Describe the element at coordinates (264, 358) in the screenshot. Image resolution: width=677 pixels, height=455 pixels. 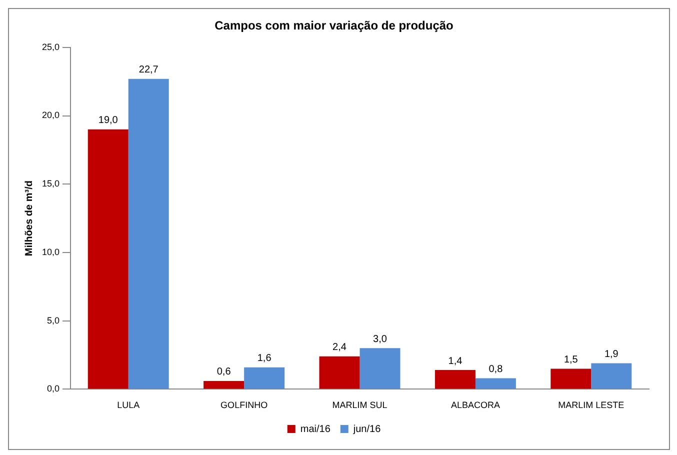
I see `data-label: 1,6` at that location.